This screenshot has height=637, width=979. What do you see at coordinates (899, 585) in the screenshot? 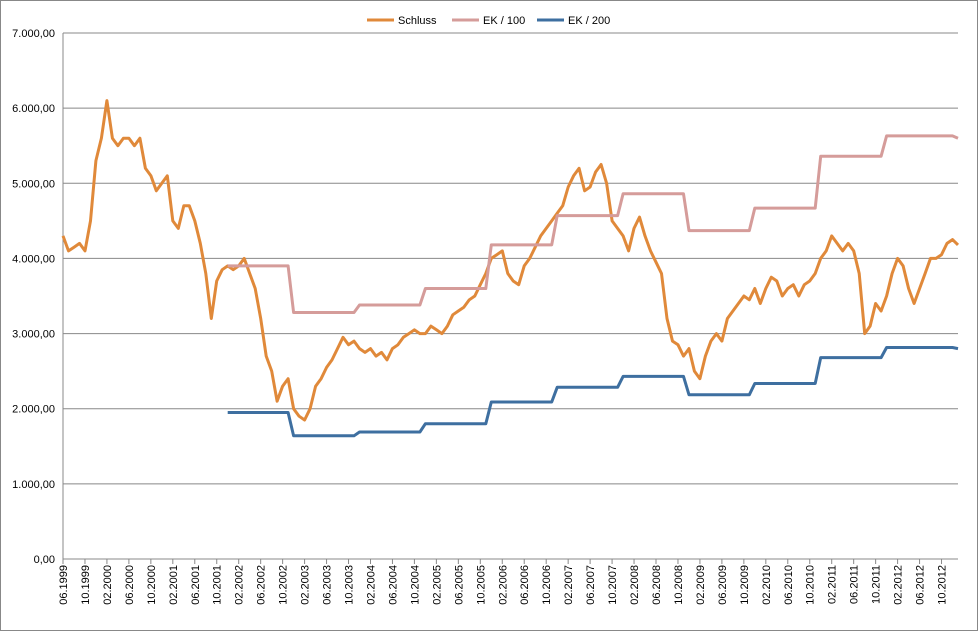
I see `x-tick-label: 02.2012` at bounding box center [899, 585].